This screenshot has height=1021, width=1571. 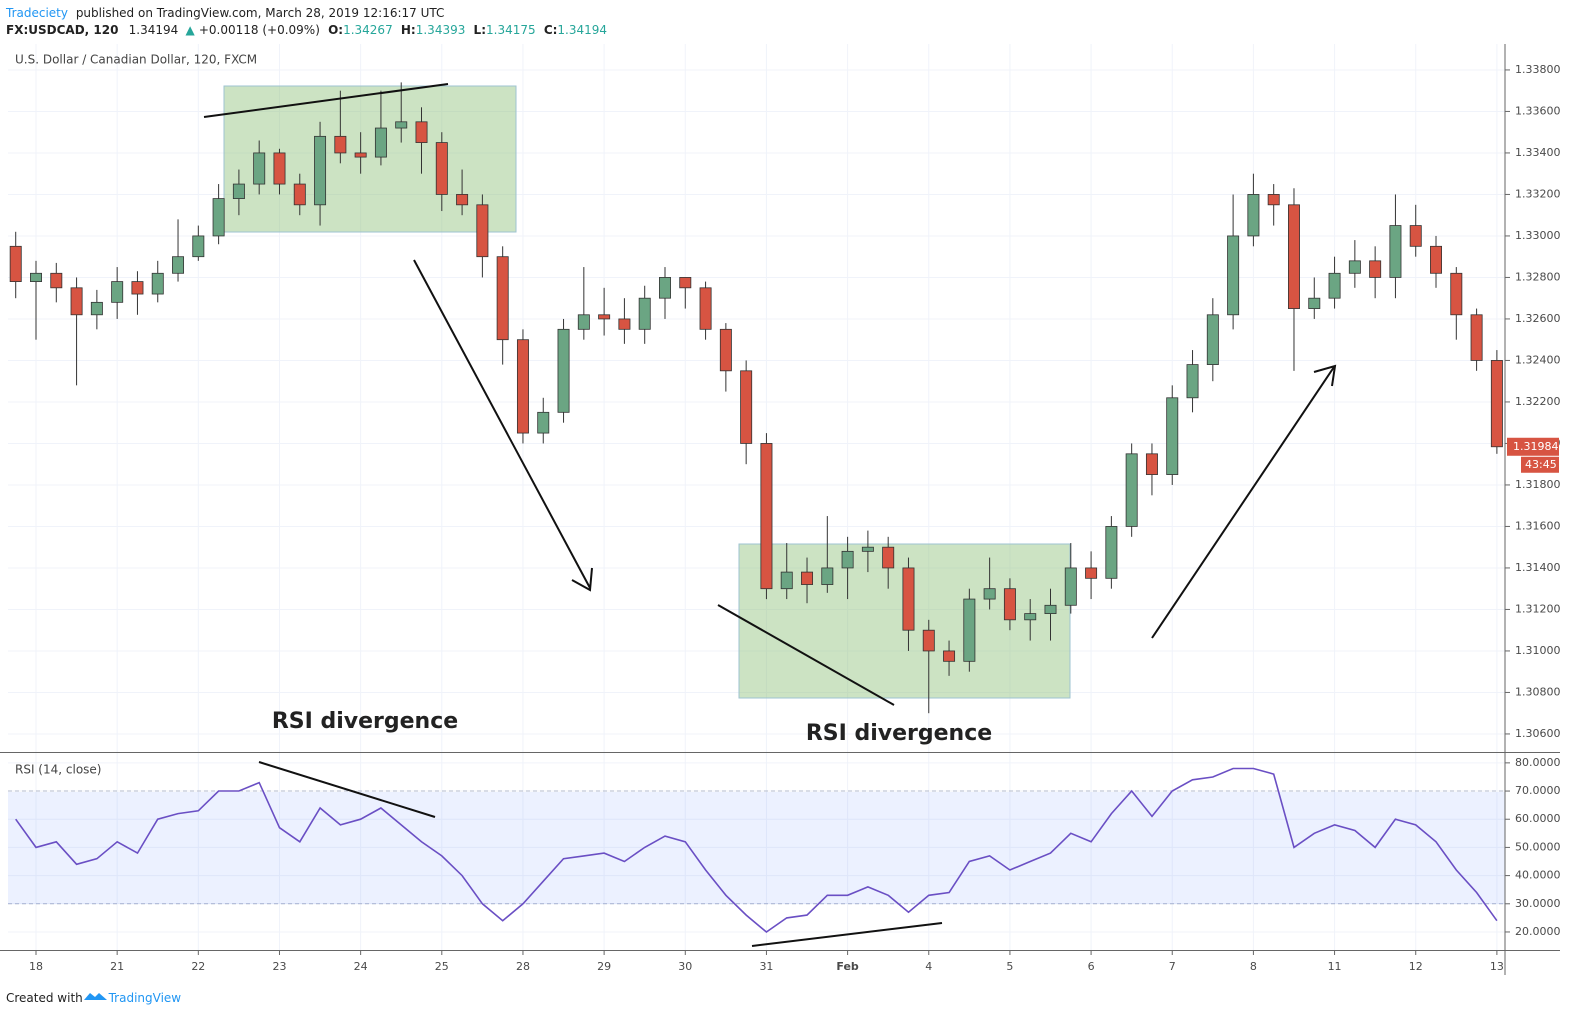 I want to click on author: Tradeciety, so click(x=36, y=13).